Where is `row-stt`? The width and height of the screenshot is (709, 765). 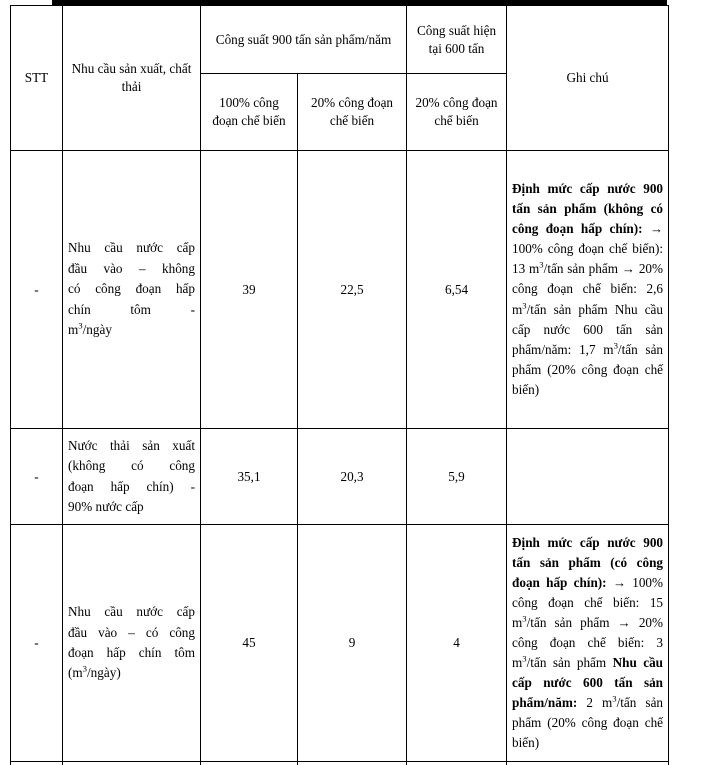 row-stt is located at coordinates (36, 762).